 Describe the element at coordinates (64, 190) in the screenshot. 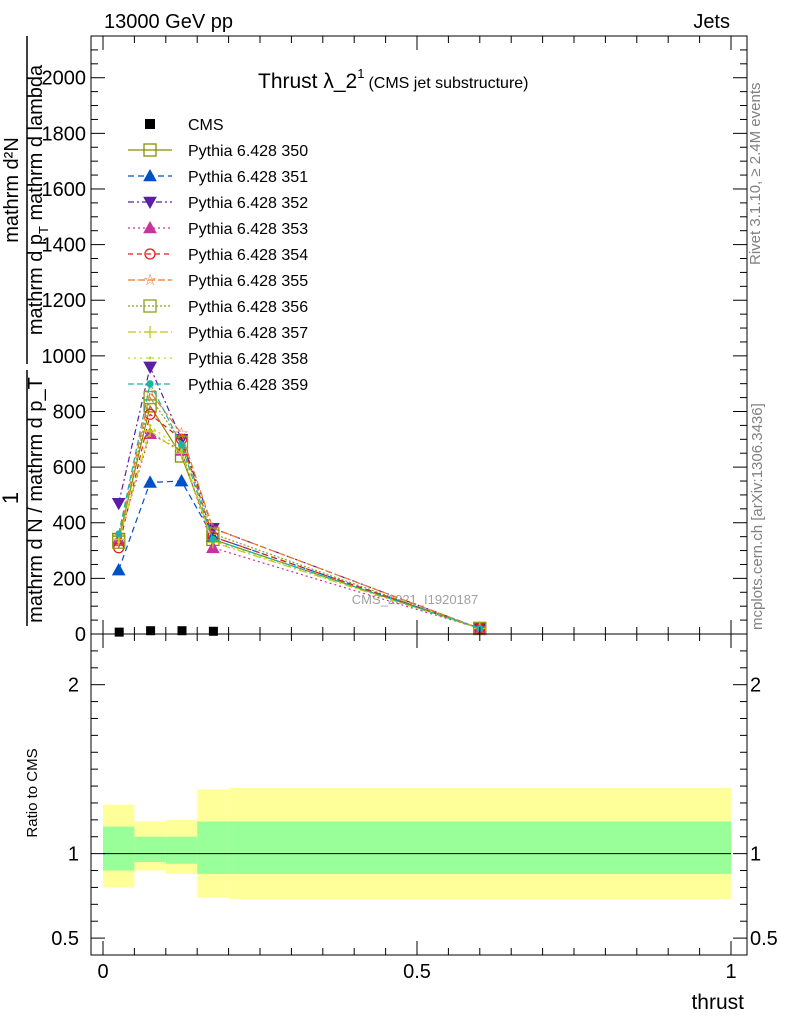

I see `y-tick-label: 1600` at that location.